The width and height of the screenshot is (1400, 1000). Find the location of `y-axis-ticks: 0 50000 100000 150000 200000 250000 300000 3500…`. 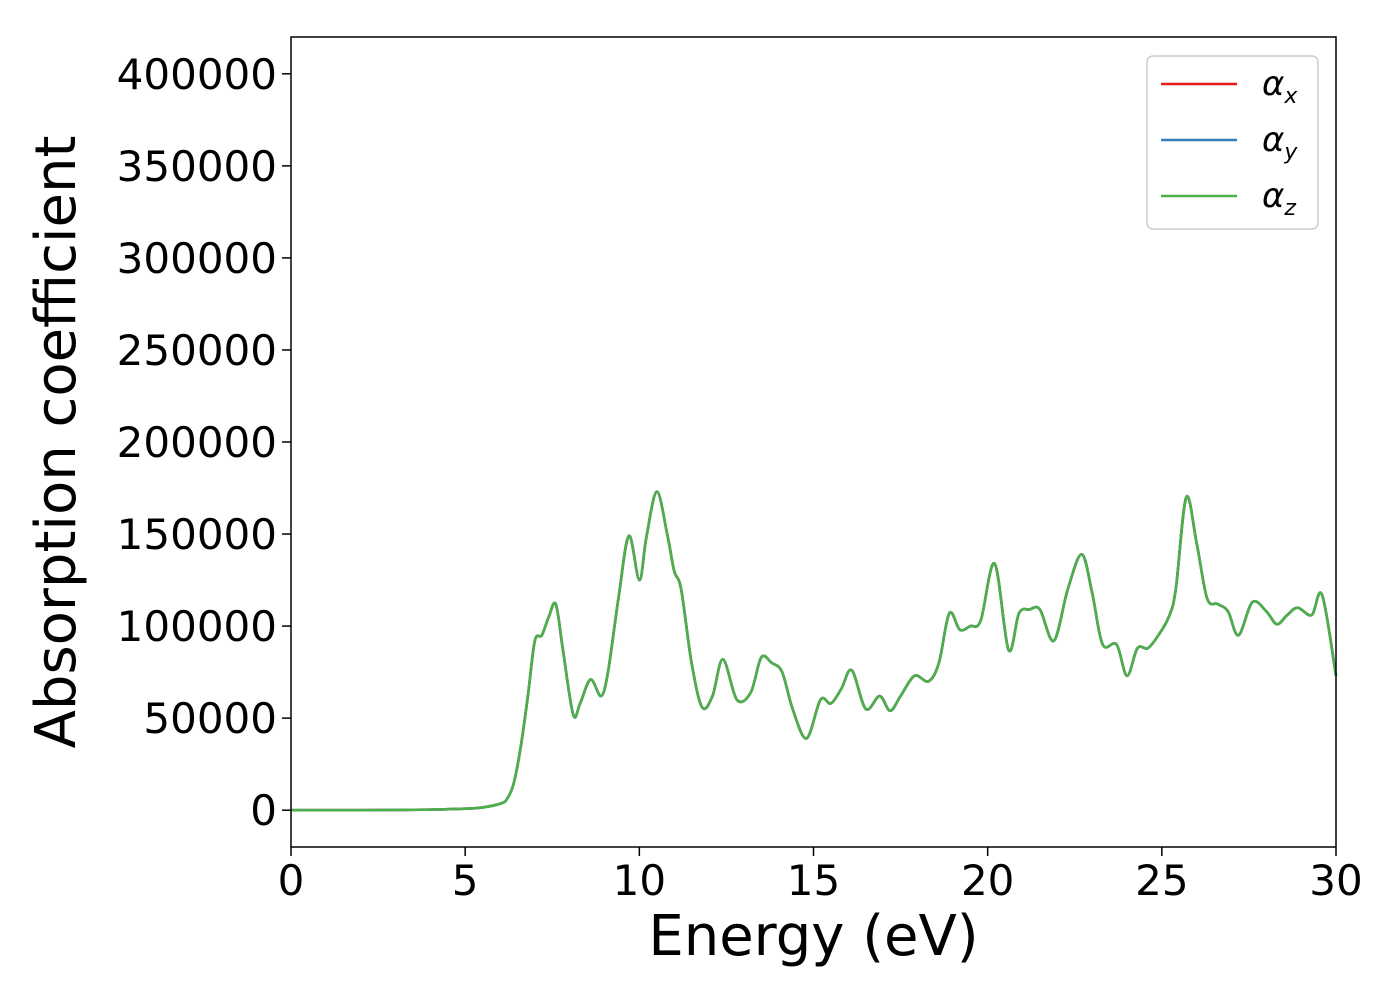

y-axis-ticks: 0 50000 100000 150000 200000 250000 300000 3500… is located at coordinates (204, 442).